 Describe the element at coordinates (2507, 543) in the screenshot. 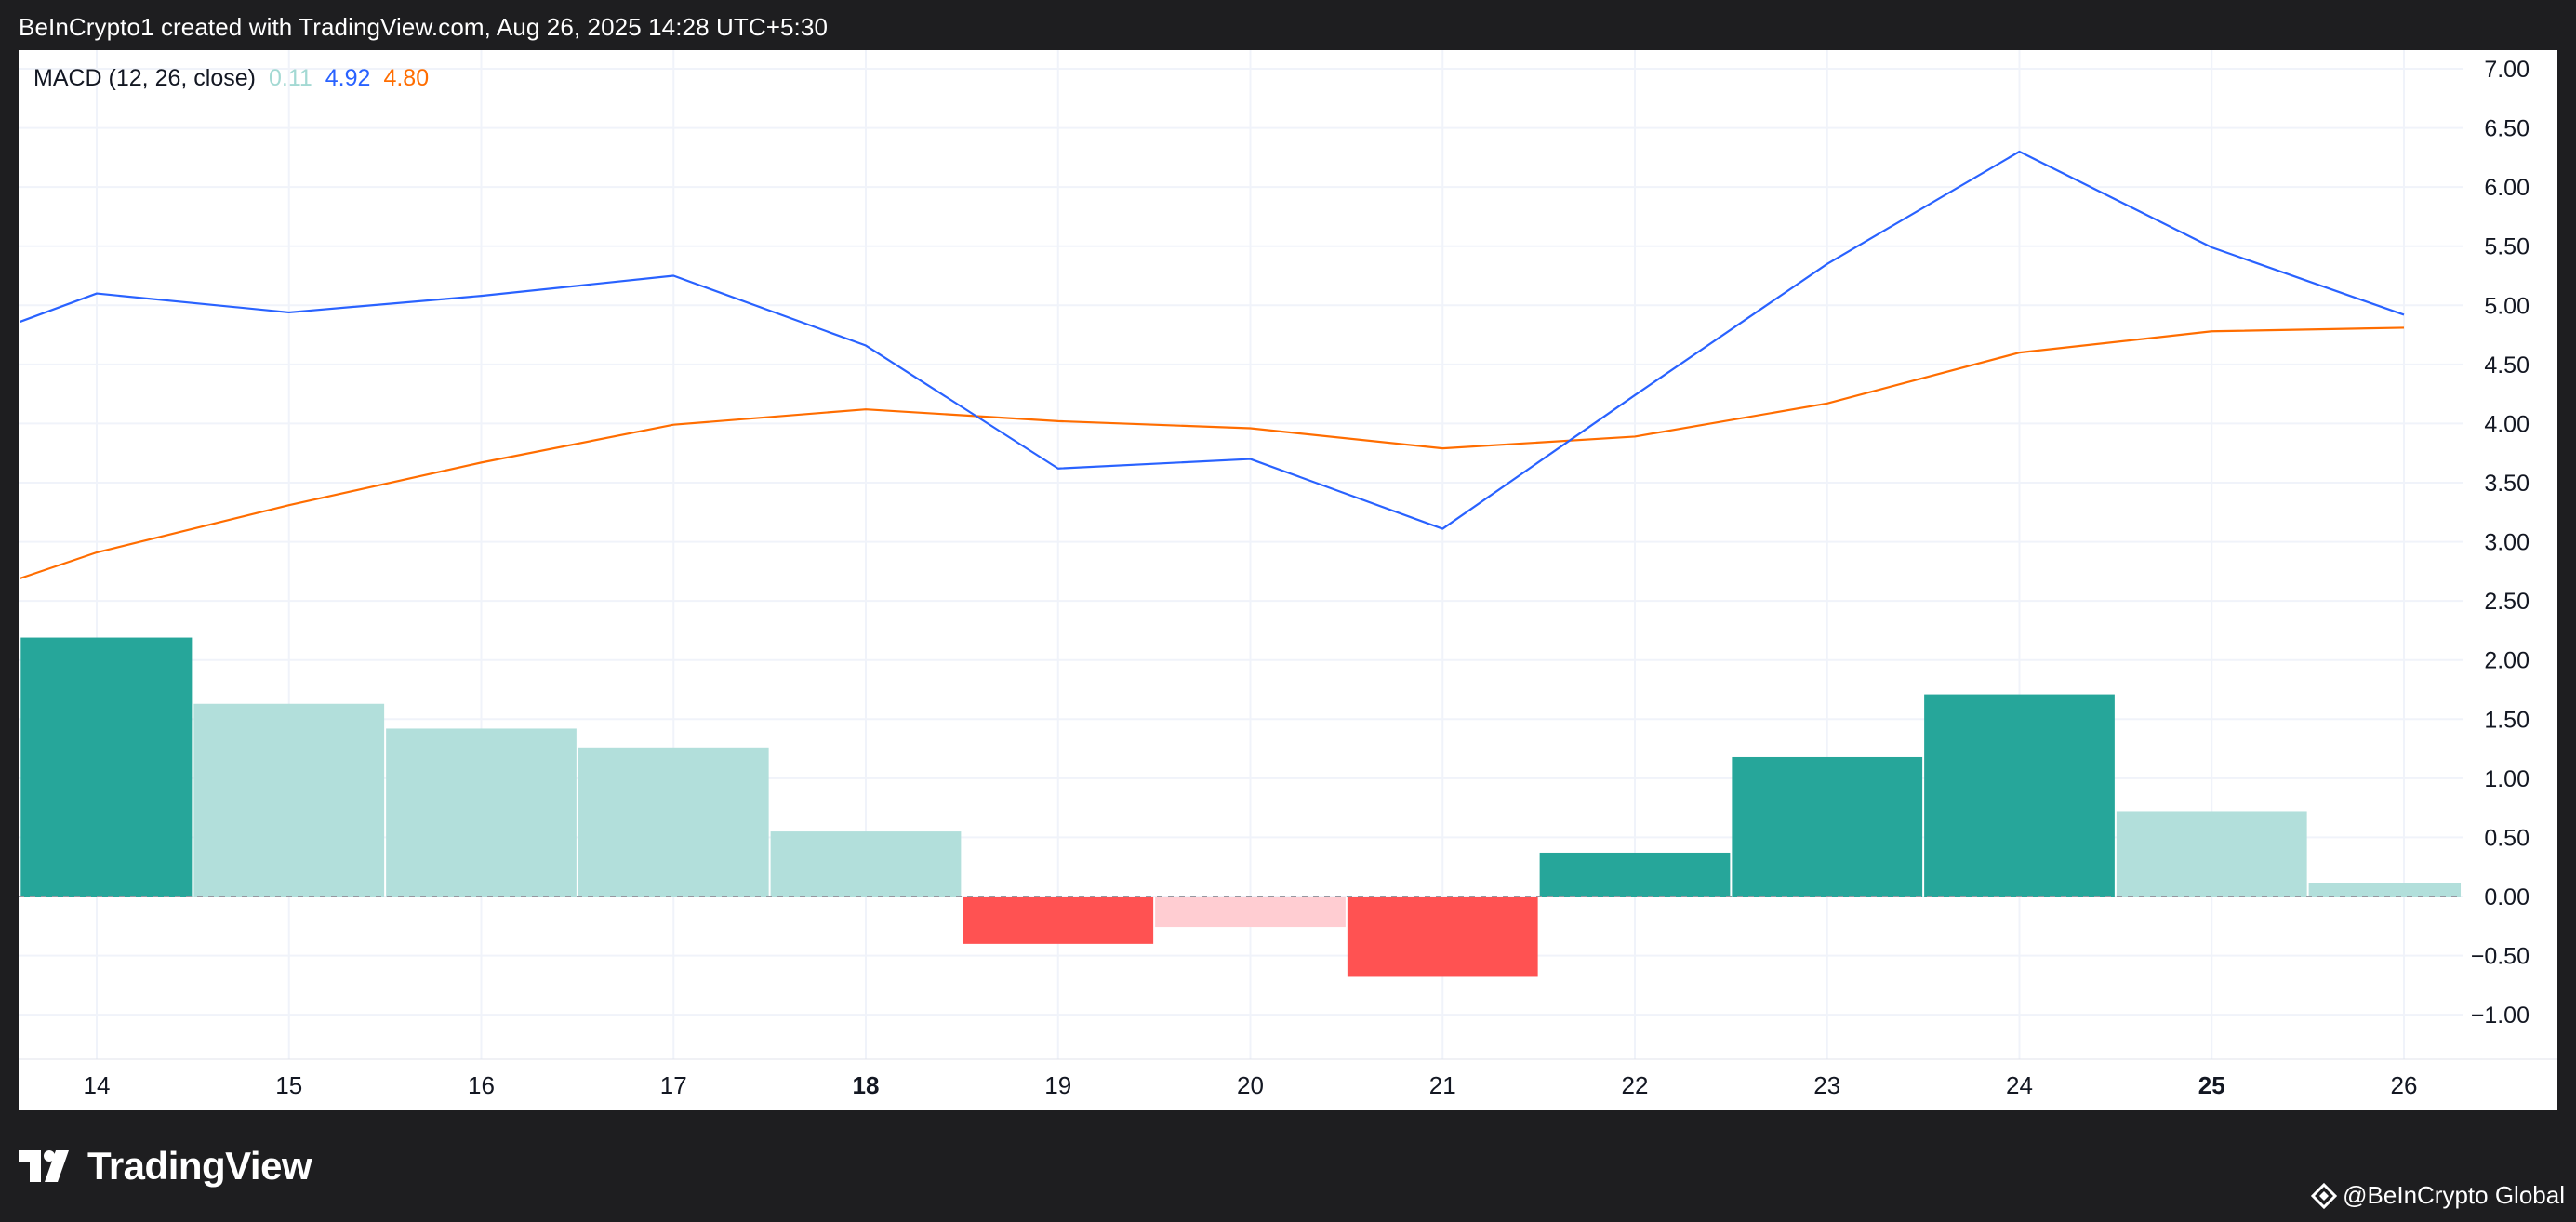

I see `y-tick-label: 3.00` at that location.